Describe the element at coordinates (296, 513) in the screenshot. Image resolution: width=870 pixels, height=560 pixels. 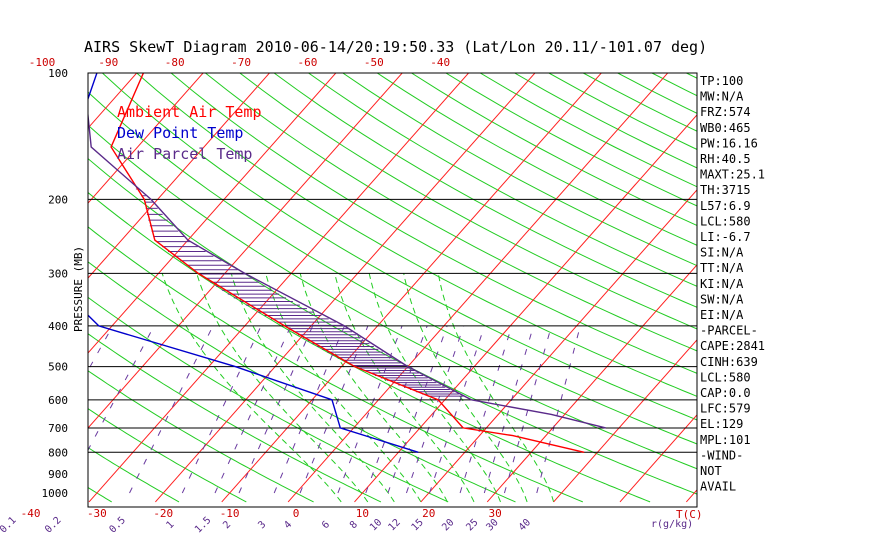
I see `temperature-tick-label: 0` at that location.